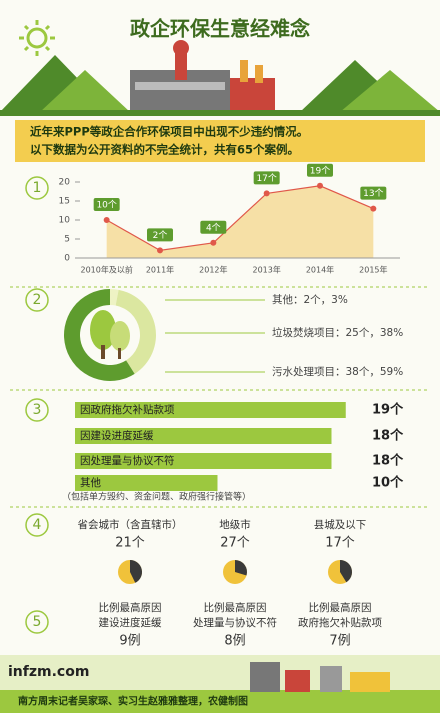  I want to click on bar-label: 因建设进度延缓, so click(117, 435).